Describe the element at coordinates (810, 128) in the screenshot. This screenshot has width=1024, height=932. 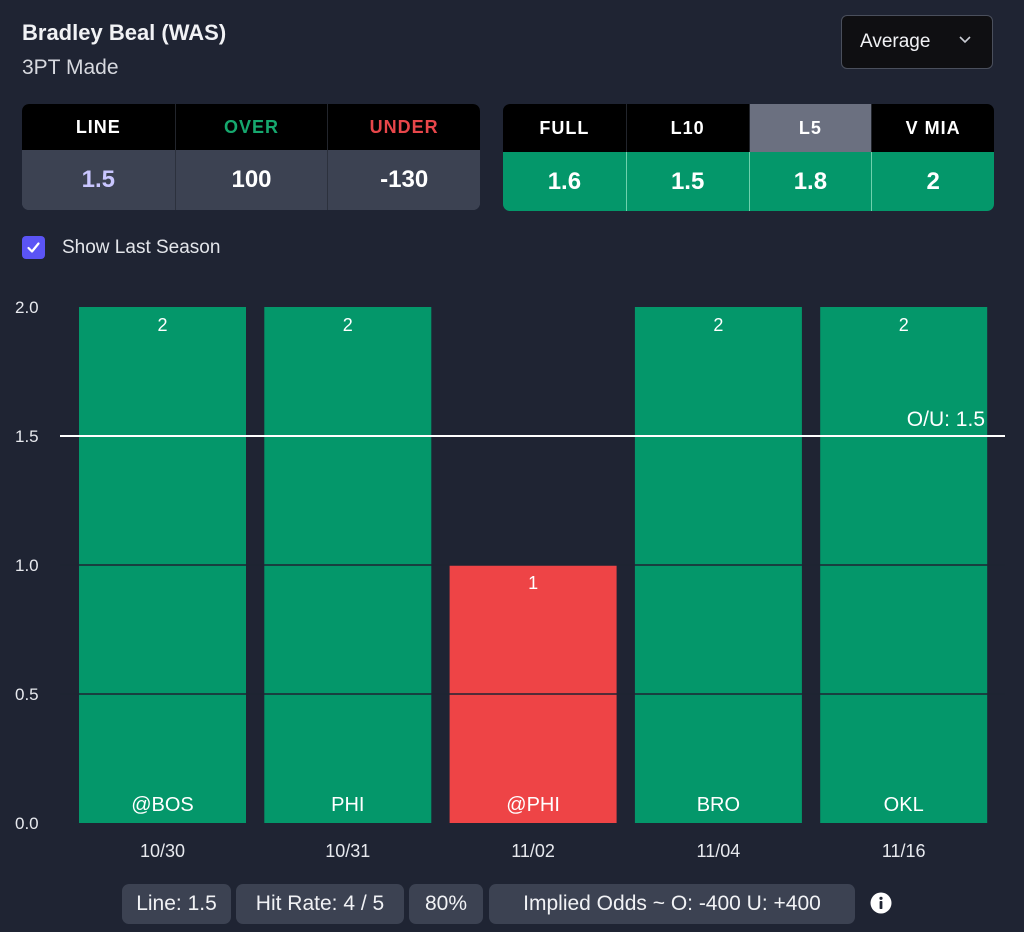
I see `tab-l5: L5` at that location.